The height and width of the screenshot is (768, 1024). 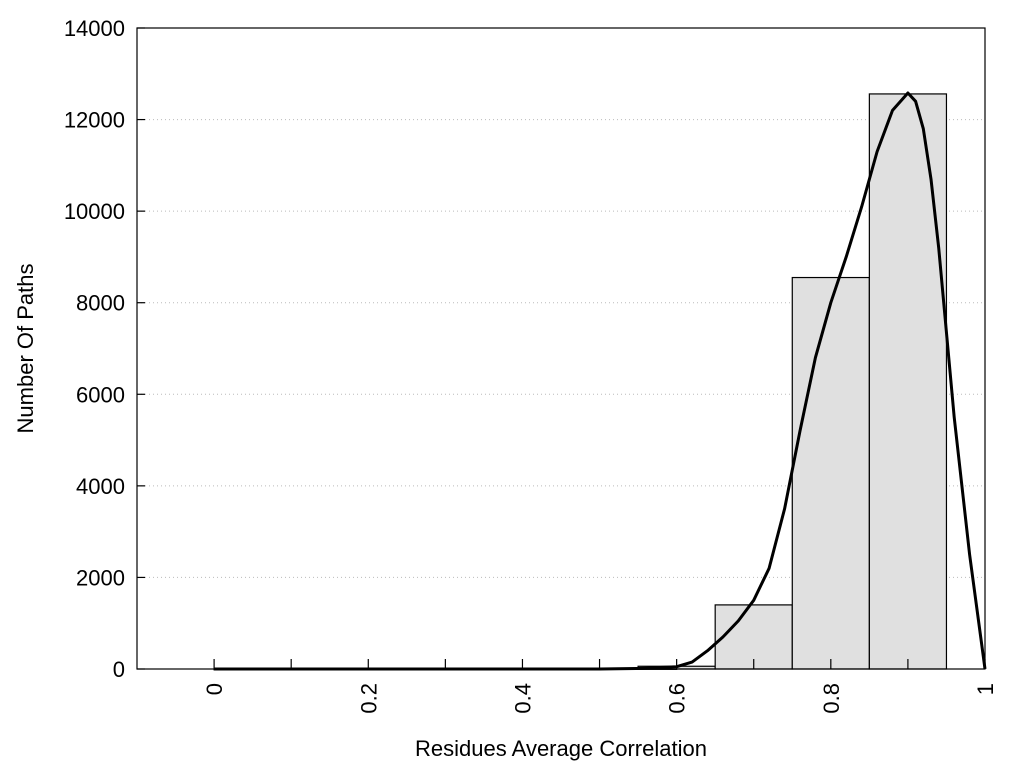 I want to click on y-tick-label-6: 12000, so click(x=94, y=120).